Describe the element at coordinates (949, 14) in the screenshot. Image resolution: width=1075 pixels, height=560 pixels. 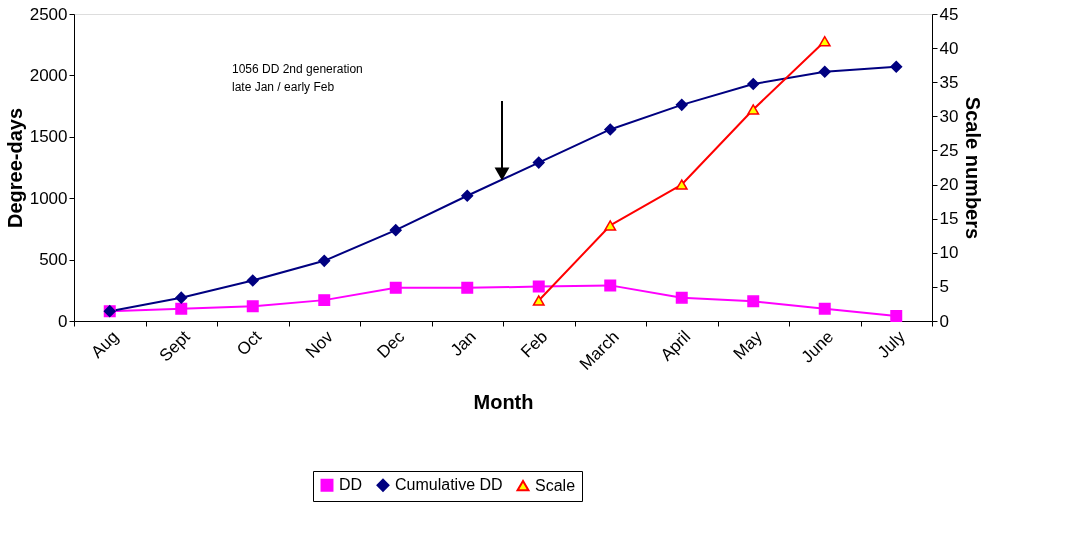
I see `y2-tick-label: 45` at that location.